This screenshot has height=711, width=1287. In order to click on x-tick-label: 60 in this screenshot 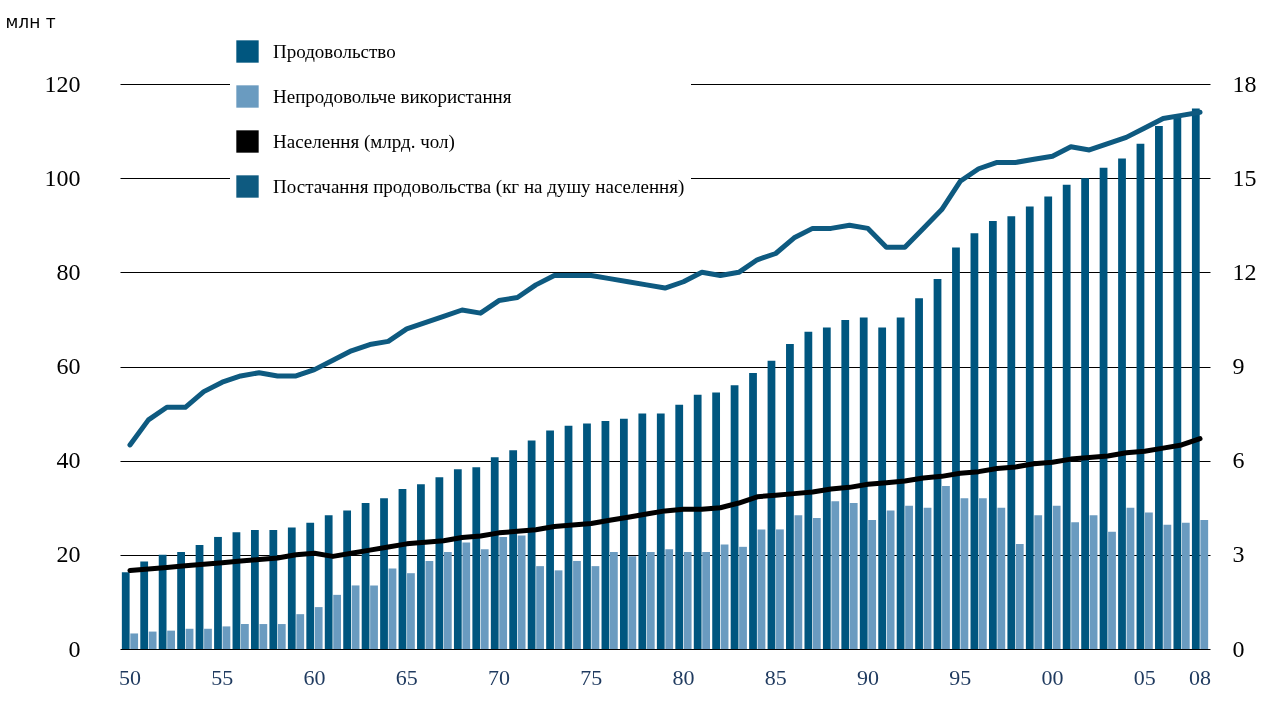, I will do `click(314, 677)`.